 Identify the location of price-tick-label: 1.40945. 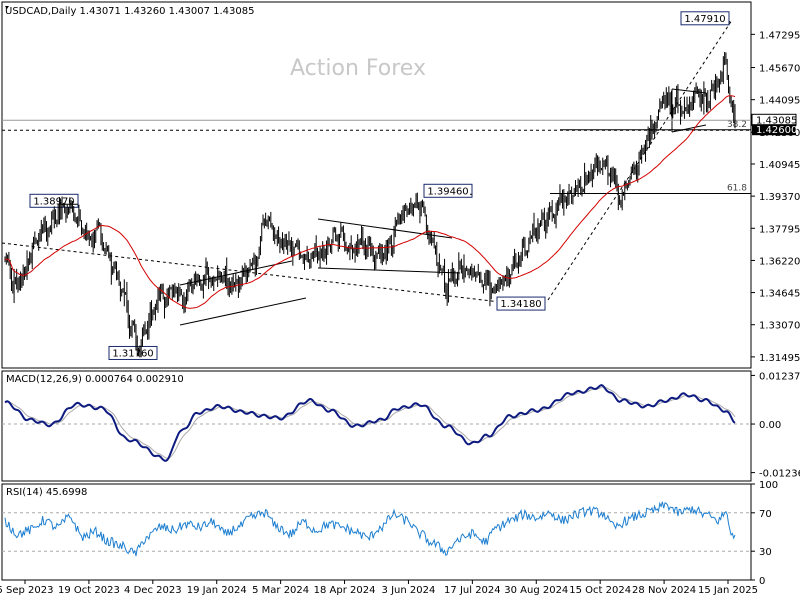
(779, 165).